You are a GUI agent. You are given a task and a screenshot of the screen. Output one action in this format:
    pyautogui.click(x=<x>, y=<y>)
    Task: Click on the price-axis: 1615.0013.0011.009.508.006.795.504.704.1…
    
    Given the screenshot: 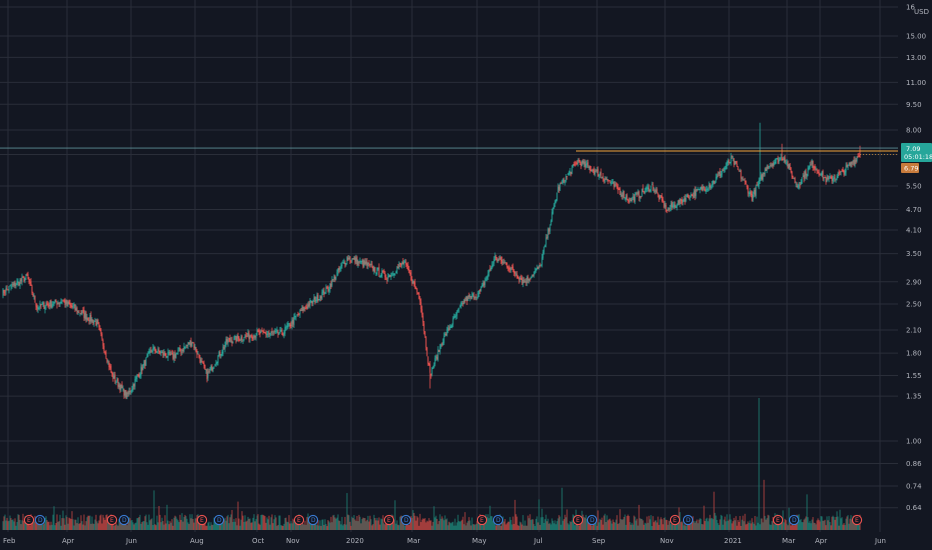 What is the action you would take?
    pyautogui.click(x=916, y=258)
    